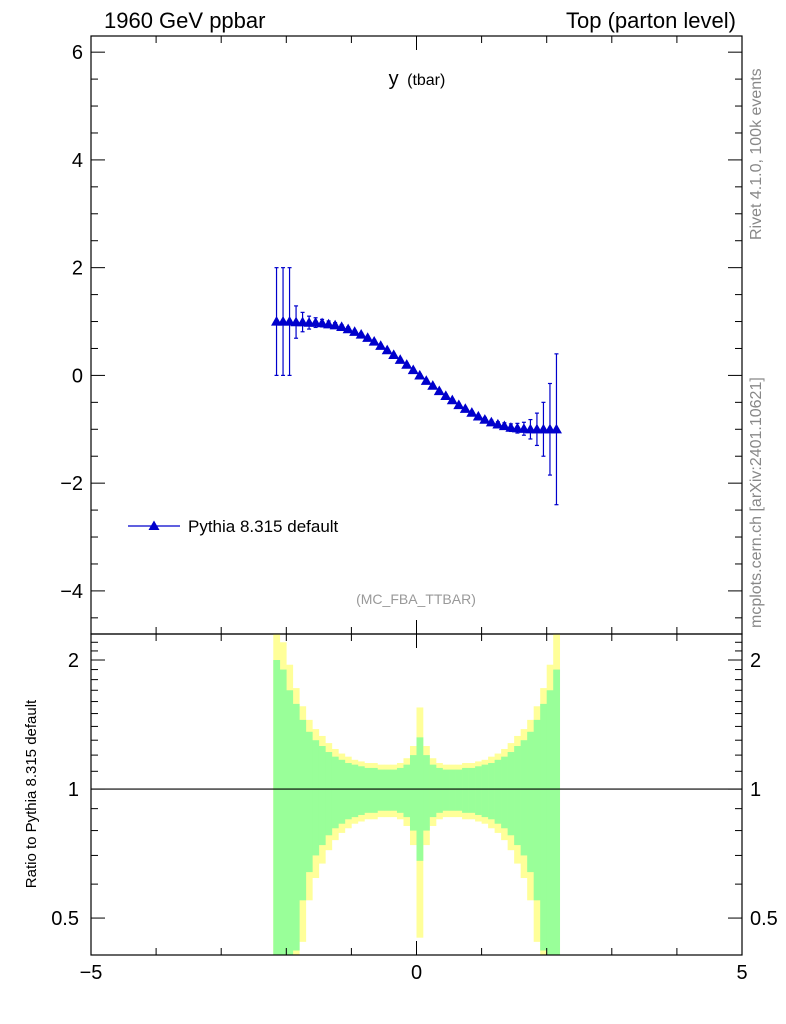  What do you see at coordinates (31, 793) in the screenshot?
I see `ratio-ylabel: Ratio to Pythia 8.315 default` at bounding box center [31, 793].